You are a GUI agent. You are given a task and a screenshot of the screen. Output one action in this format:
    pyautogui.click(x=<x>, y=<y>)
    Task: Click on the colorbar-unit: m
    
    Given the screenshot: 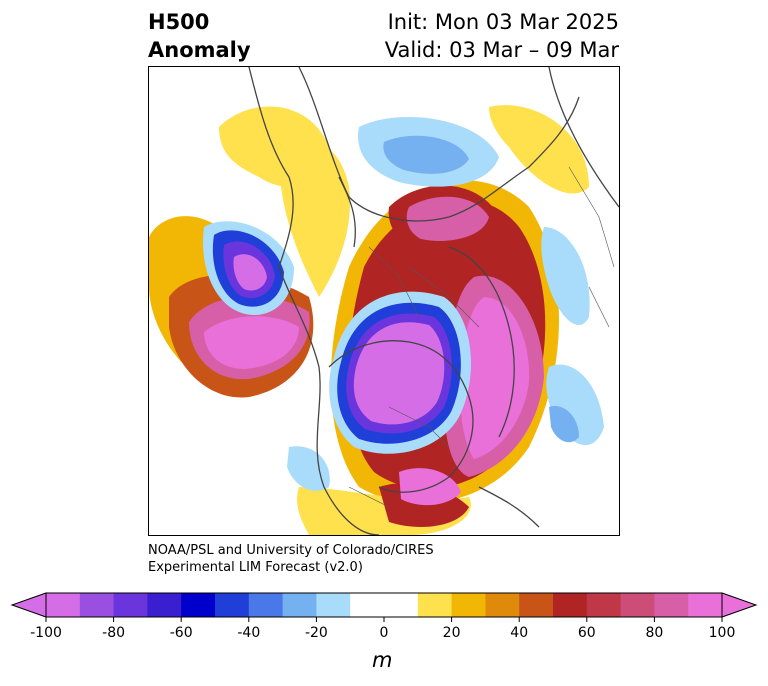 What is the action you would take?
    pyautogui.click(x=382, y=660)
    